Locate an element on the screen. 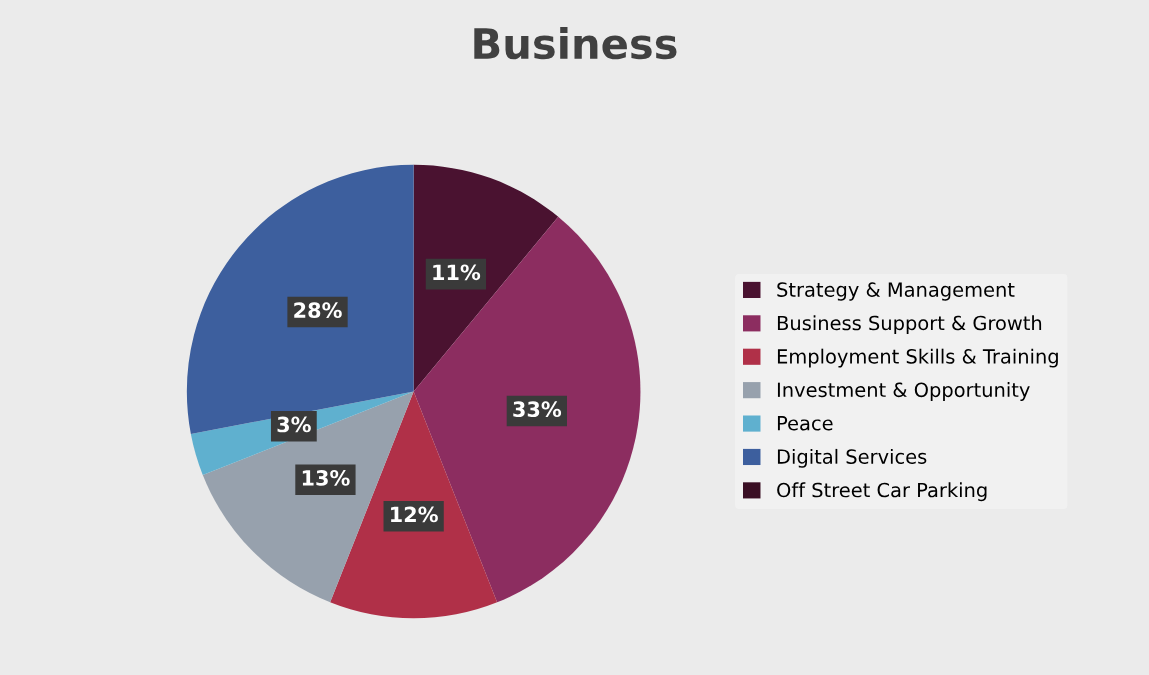  legend-label: Peace is located at coordinates (805, 423).